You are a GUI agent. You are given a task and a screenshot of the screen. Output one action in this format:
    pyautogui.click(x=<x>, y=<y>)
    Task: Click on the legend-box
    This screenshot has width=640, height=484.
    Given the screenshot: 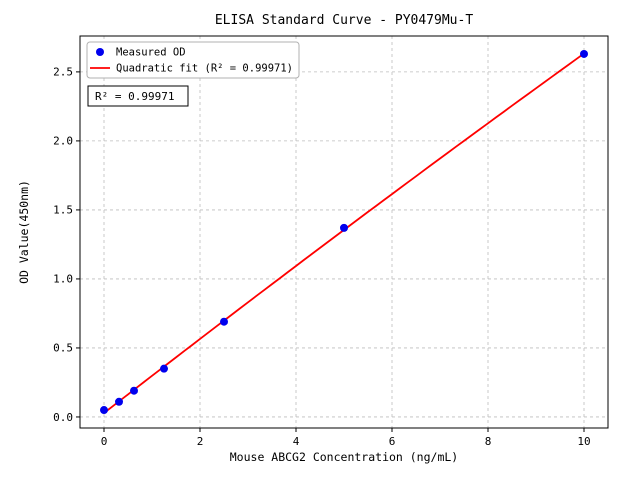 What is the action you would take?
    pyautogui.click(x=193, y=60)
    